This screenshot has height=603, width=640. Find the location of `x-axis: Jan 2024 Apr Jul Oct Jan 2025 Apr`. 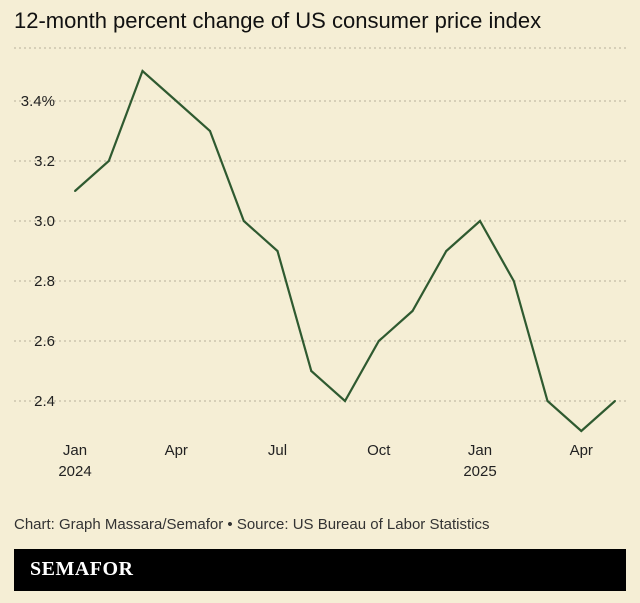

x-axis: Jan 2024 Apr Jul Oct Jan 2025 Apr is located at coordinates (325, 461).